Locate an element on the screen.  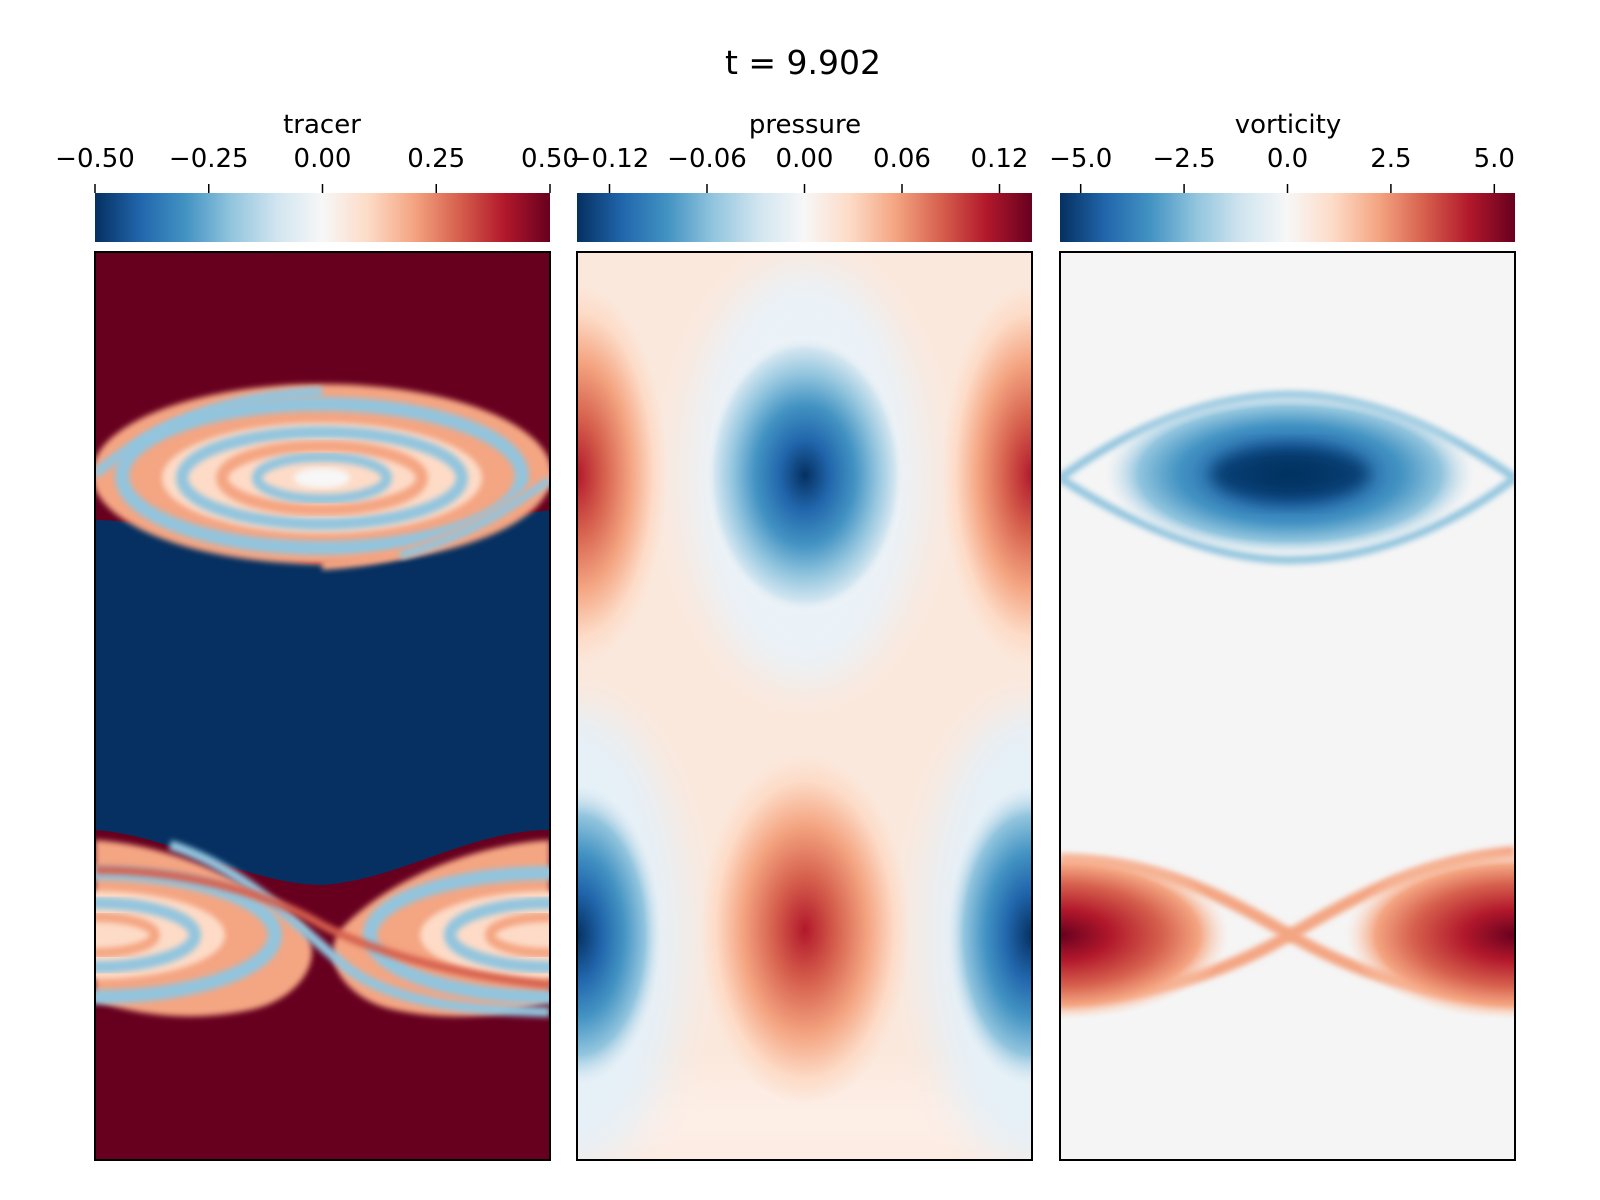
colorbar-ticks-pressure: −0.12 −0.06 0.00 0.06 0.12 is located at coordinates (799, 168).